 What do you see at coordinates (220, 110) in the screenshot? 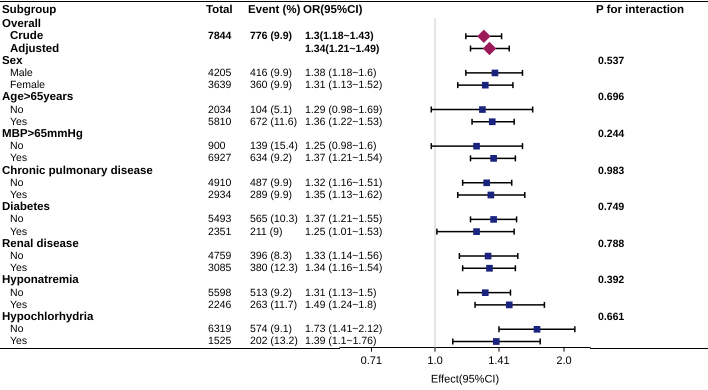
I see `data-label: 2034` at bounding box center [220, 110].